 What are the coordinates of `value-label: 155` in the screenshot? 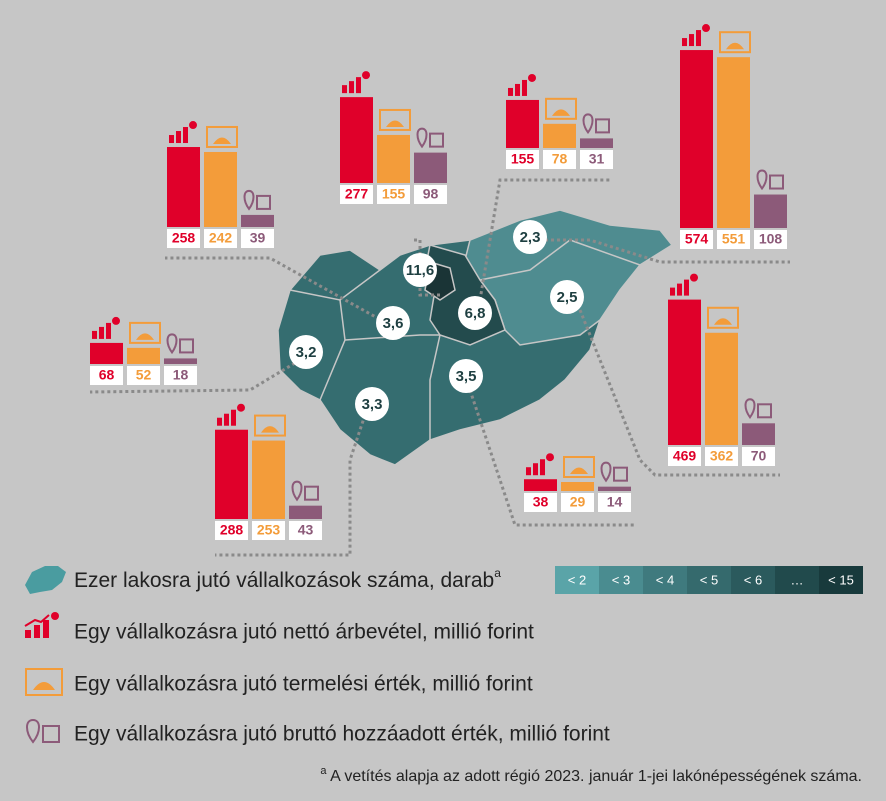 It's located at (523, 159).